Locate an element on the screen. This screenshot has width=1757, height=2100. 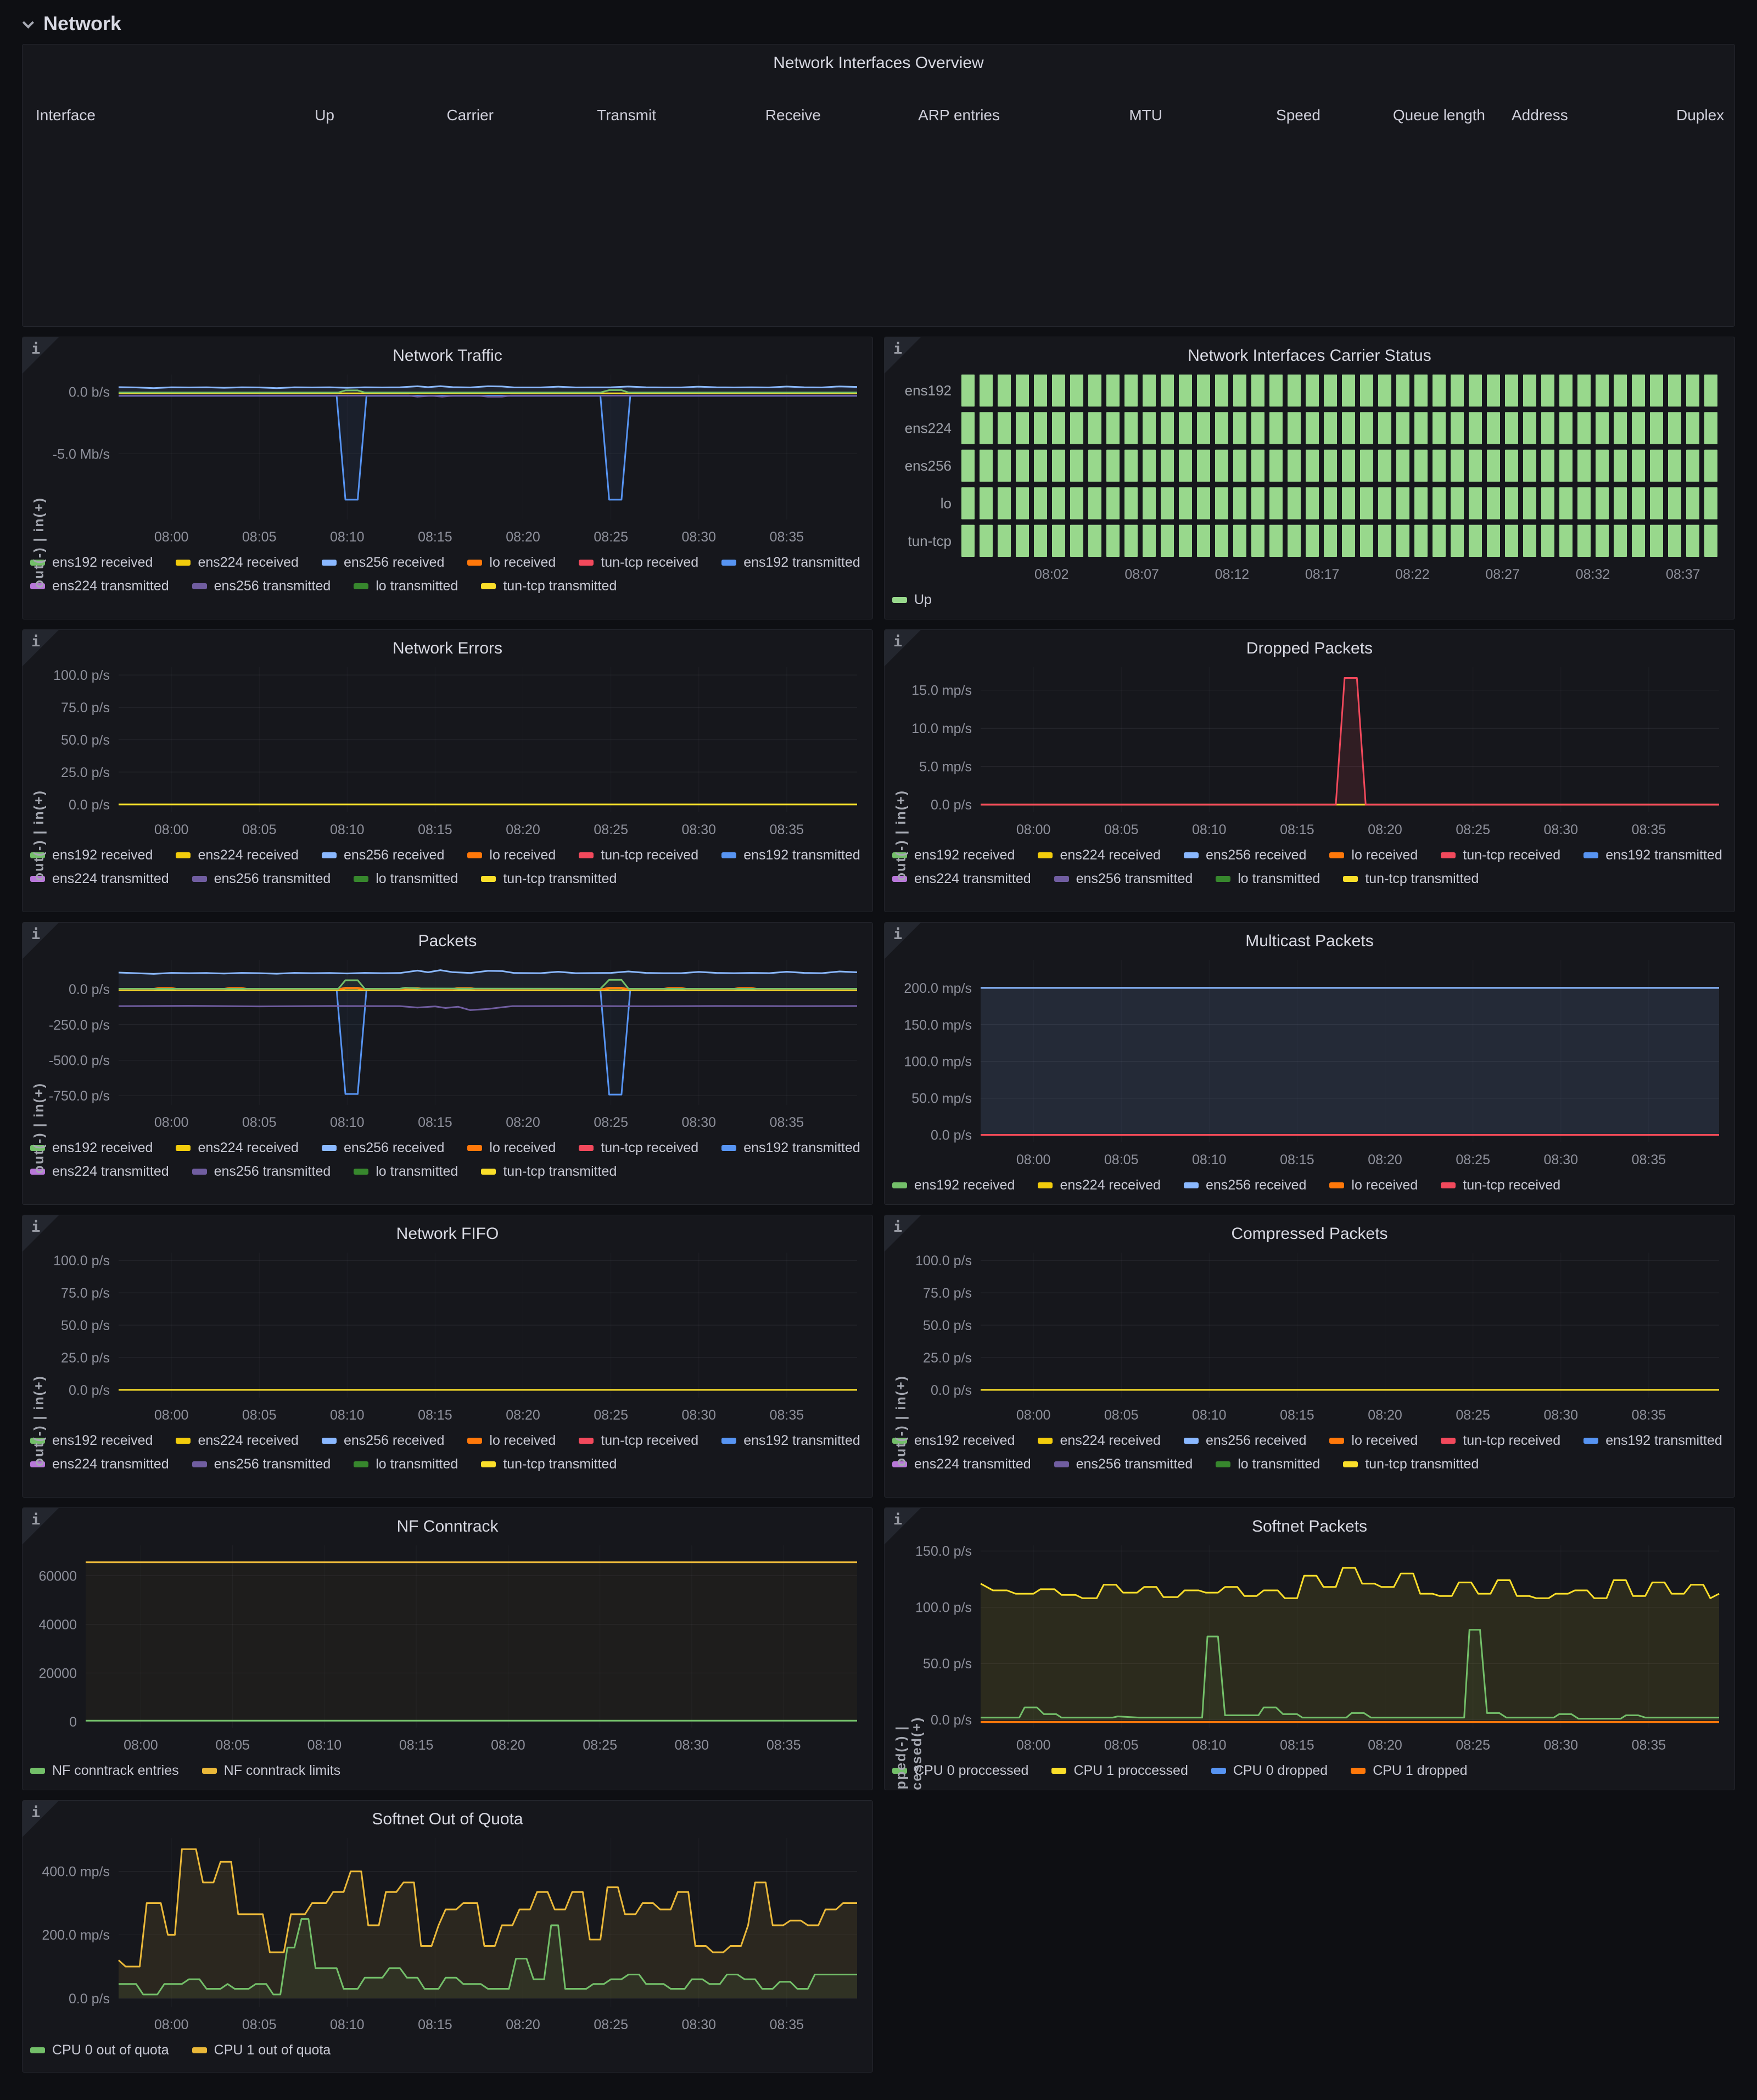
panel-title: Softnet Packets is located at coordinates (1309, 1526).